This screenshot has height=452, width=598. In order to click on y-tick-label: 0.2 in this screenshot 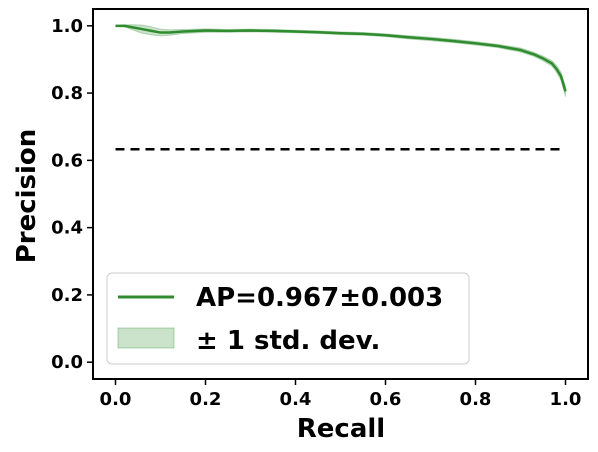, I will do `click(67, 295)`.